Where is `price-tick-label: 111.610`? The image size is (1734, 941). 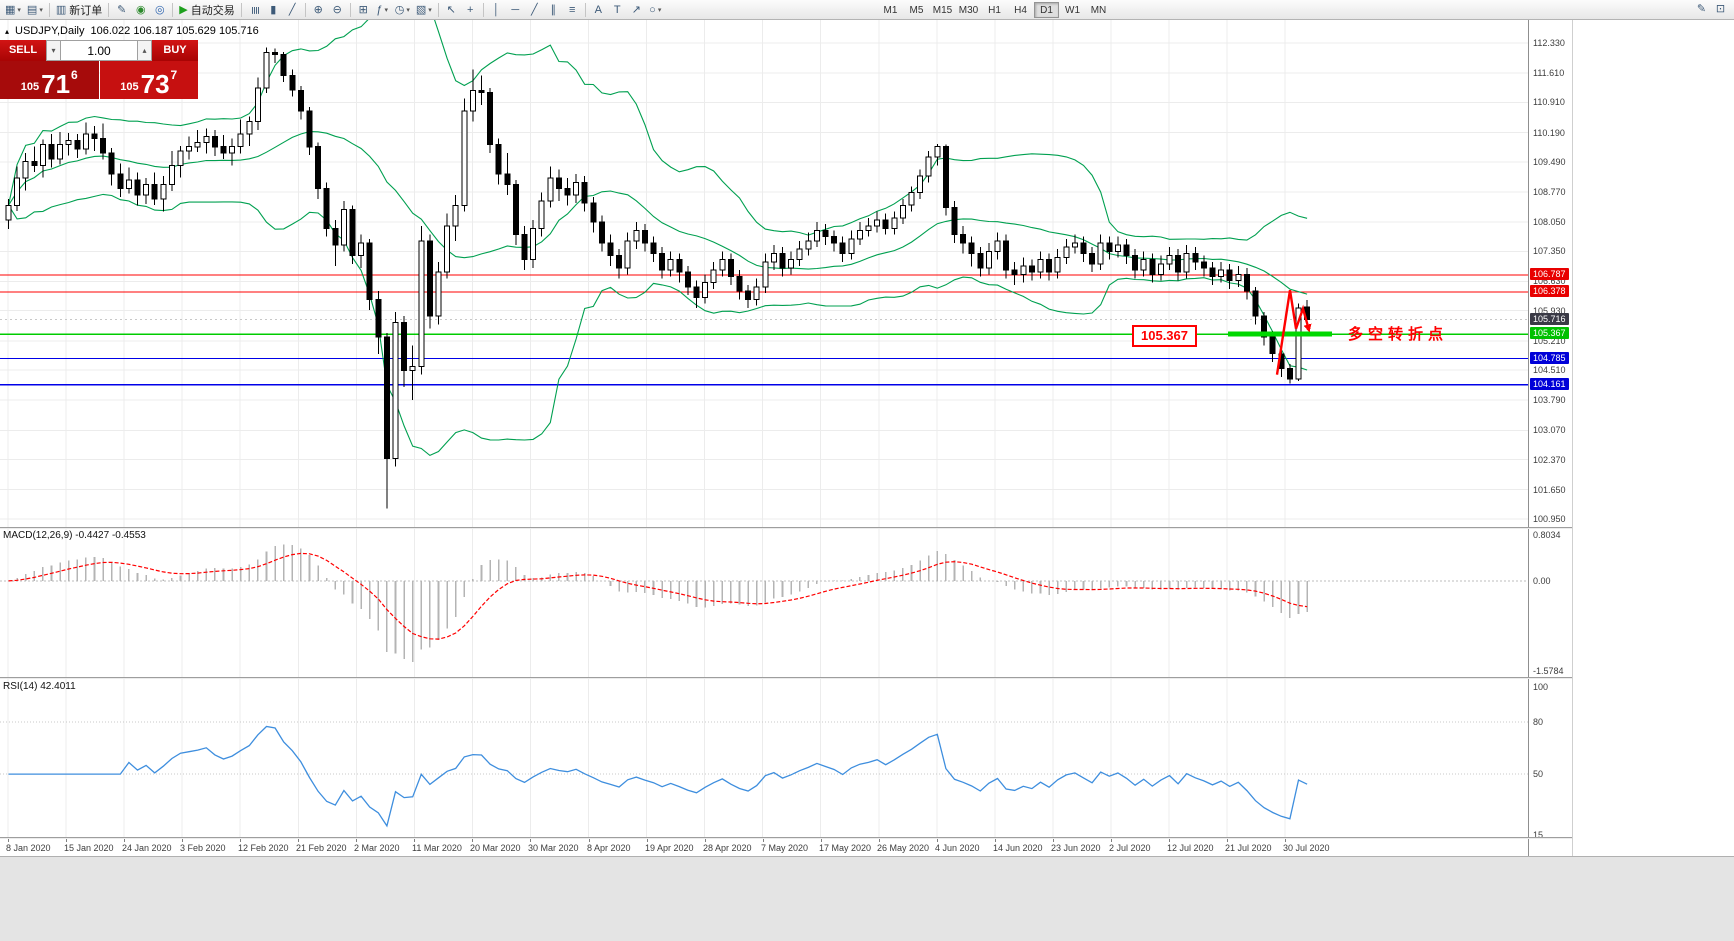
price-tick-label: 111.610 is located at coordinates (1549, 73).